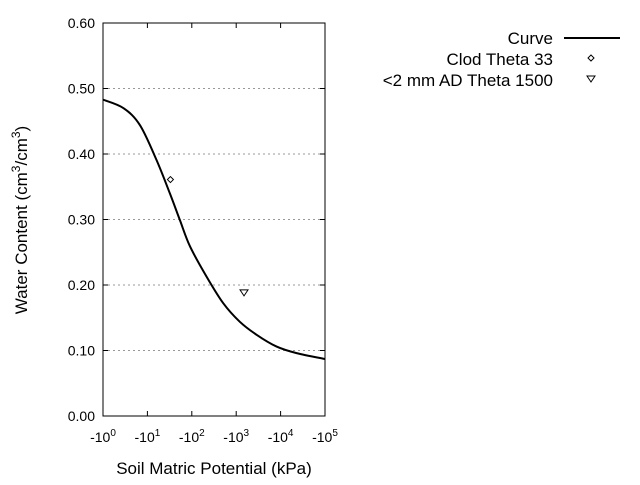 The height and width of the screenshot is (485, 640). What do you see at coordinates (81, 89) in the screenshot?
I see `y-tick-label: 0.50` at bounding box center [81, 89].